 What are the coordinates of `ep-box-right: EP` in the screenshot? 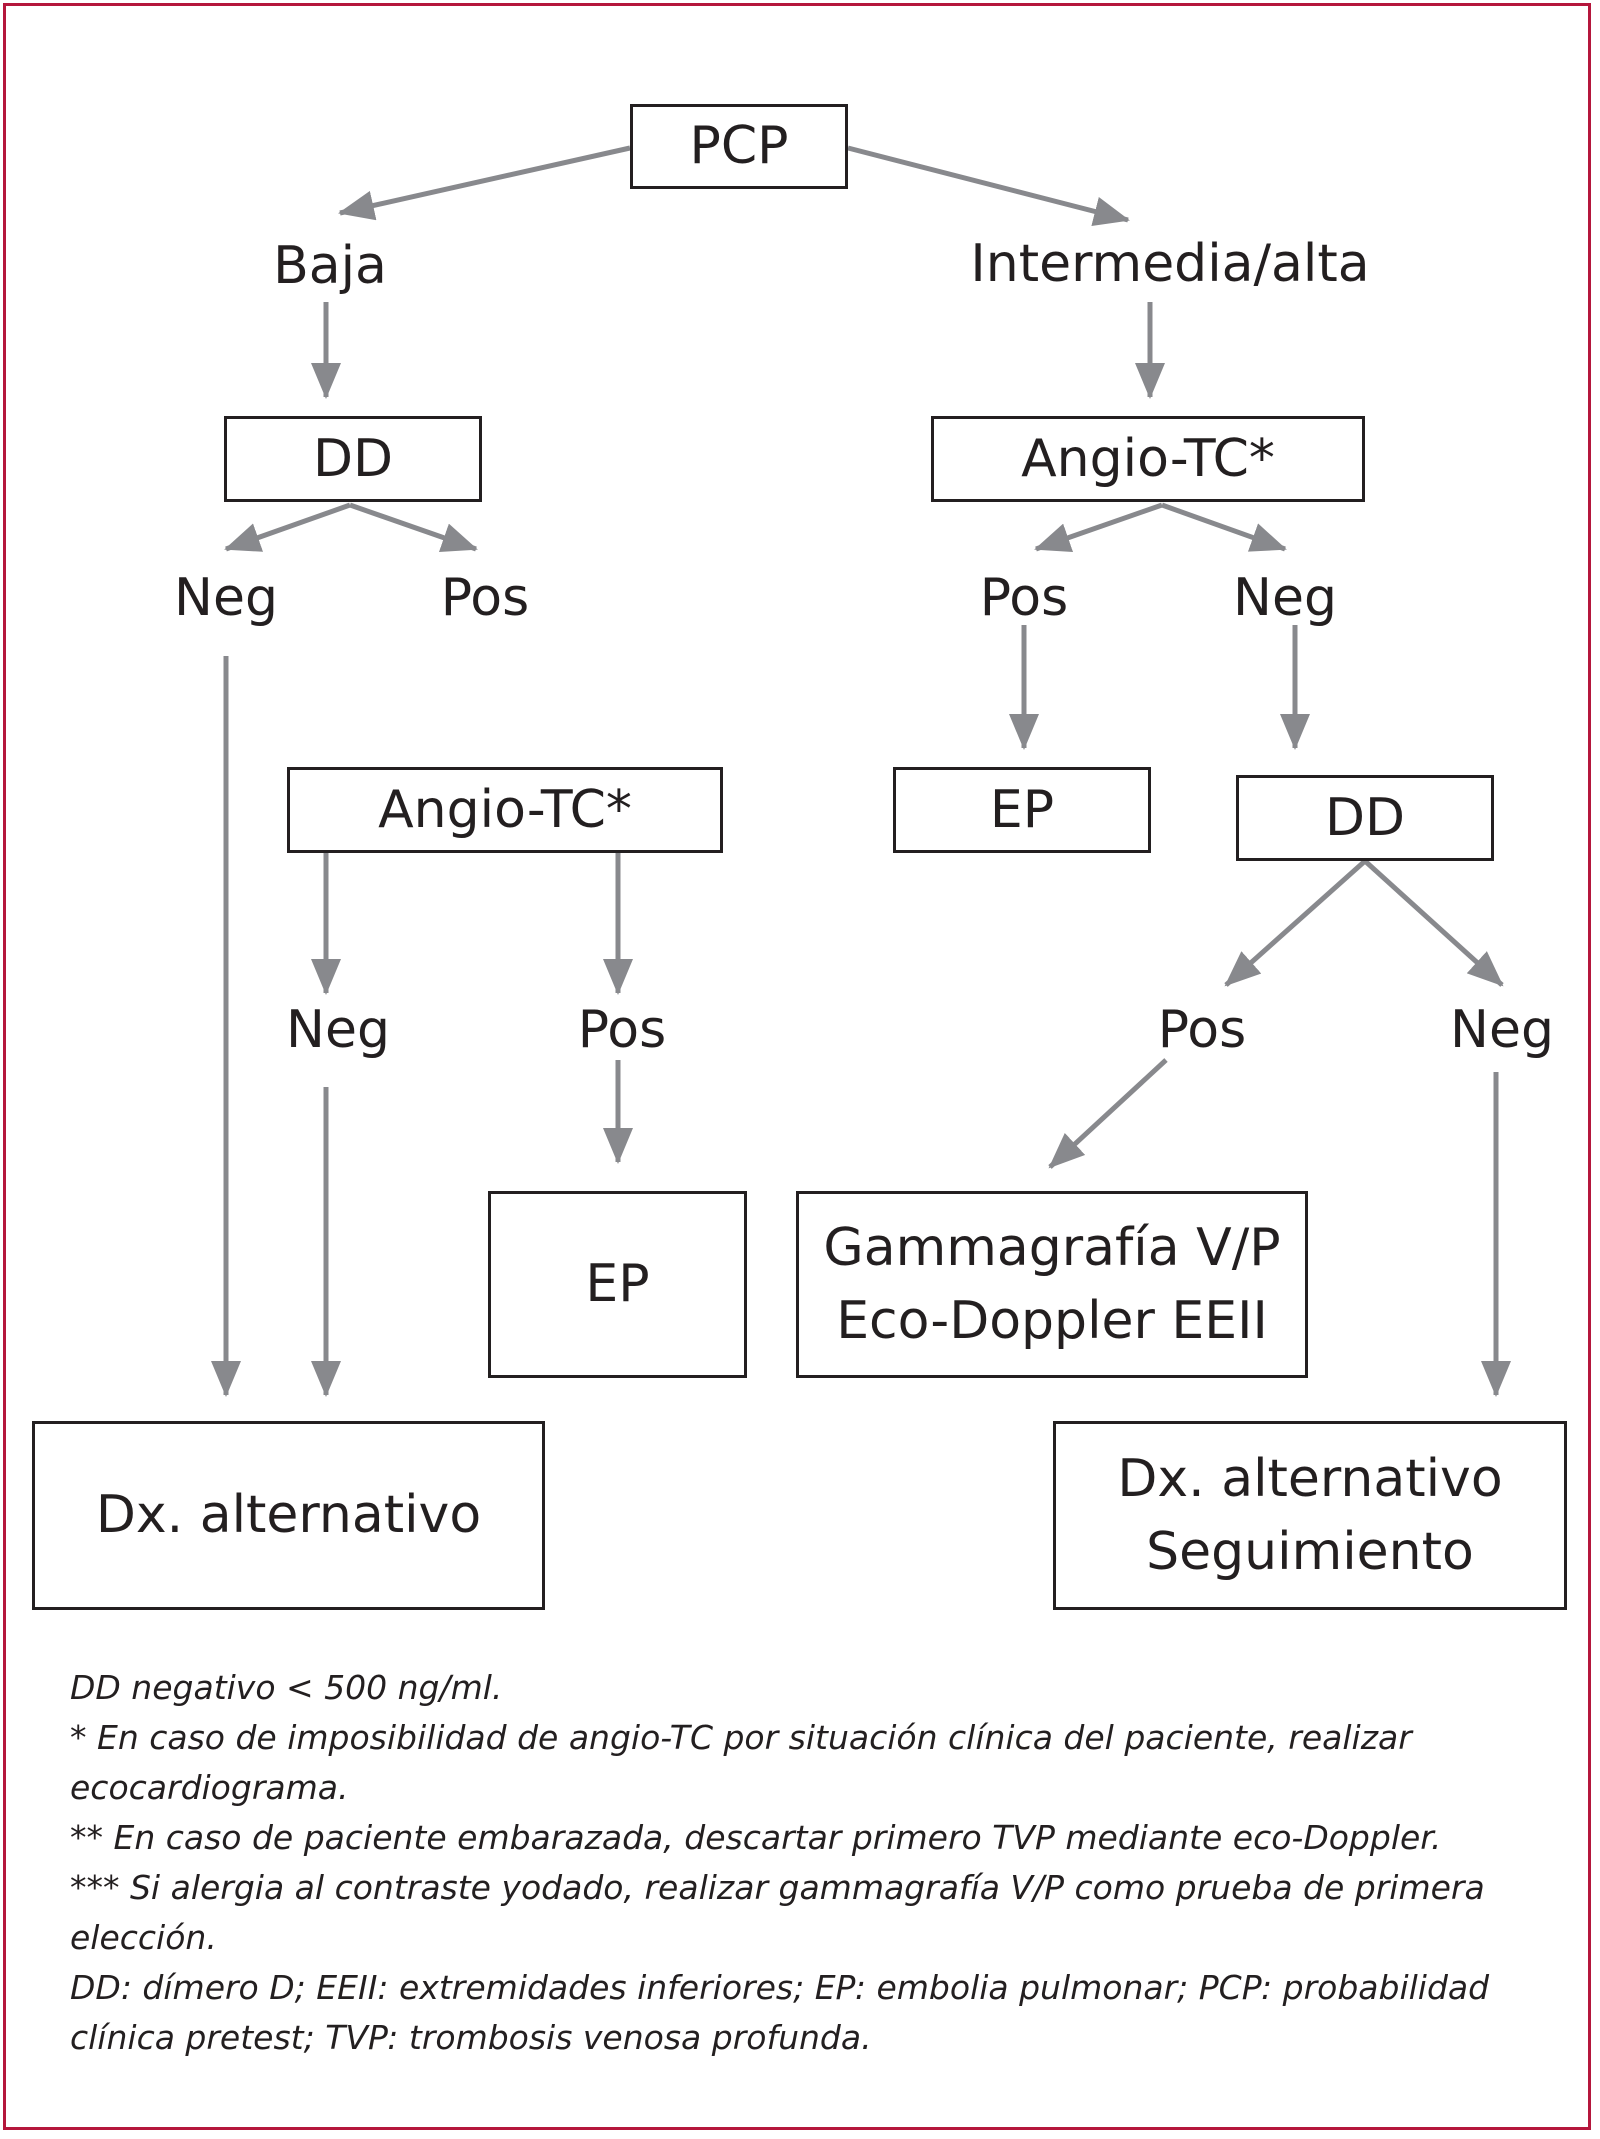 It's located at (1022, 810).